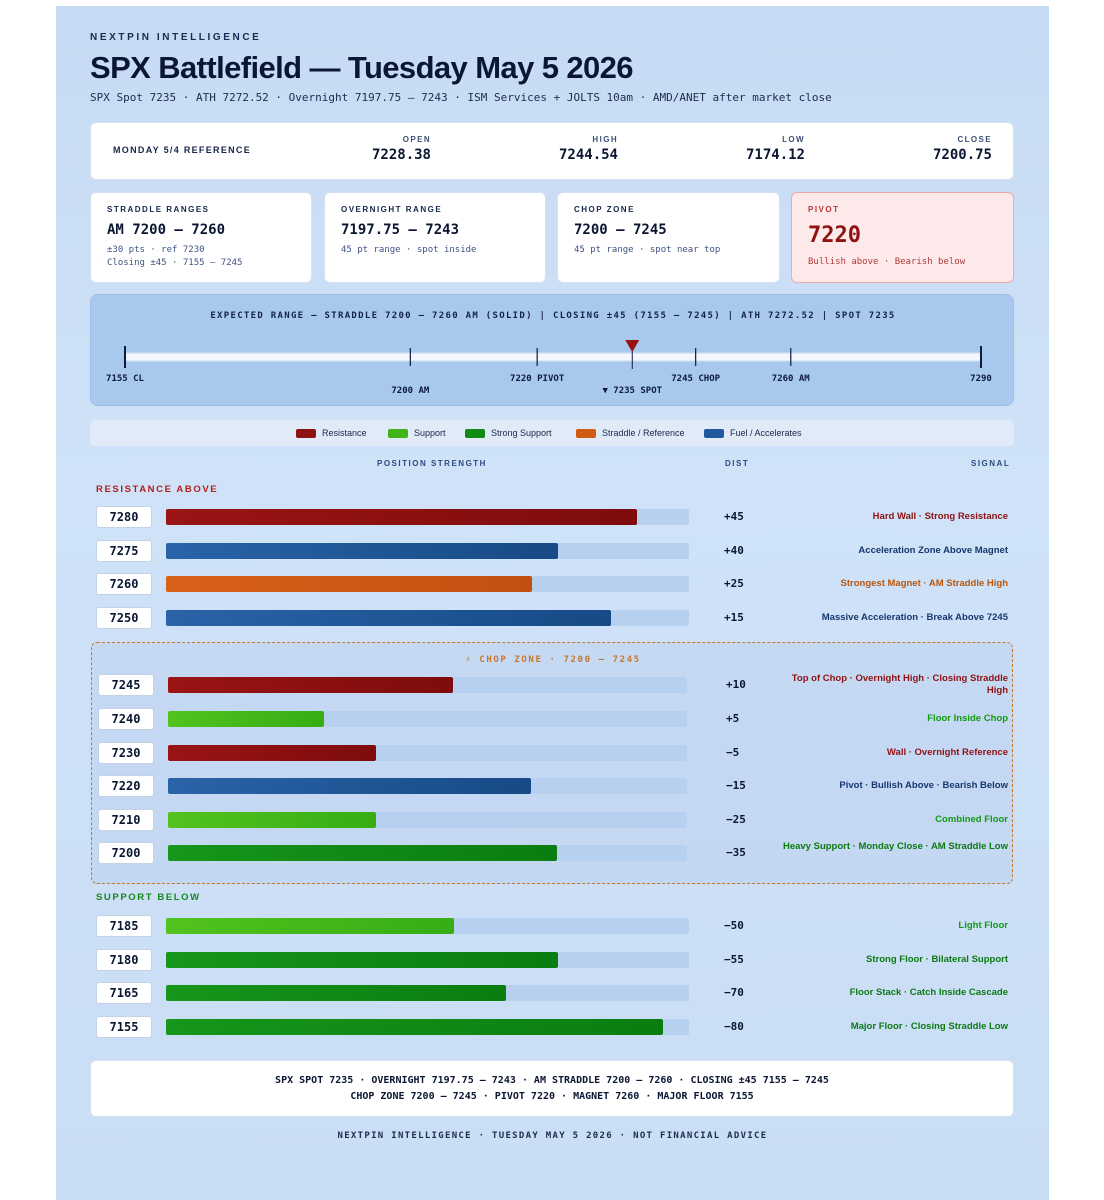 The width and height of the screenshot is (1104, 1200). I want to click on level-distance: +25, so click(734, 583).